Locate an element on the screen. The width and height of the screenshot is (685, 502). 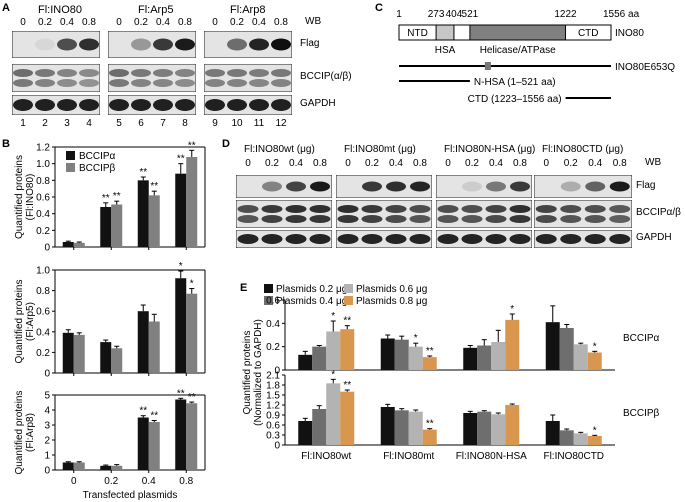
panel-d-title: Fl:INO80N-HSA (μg) is located at coordinates (490, 149).